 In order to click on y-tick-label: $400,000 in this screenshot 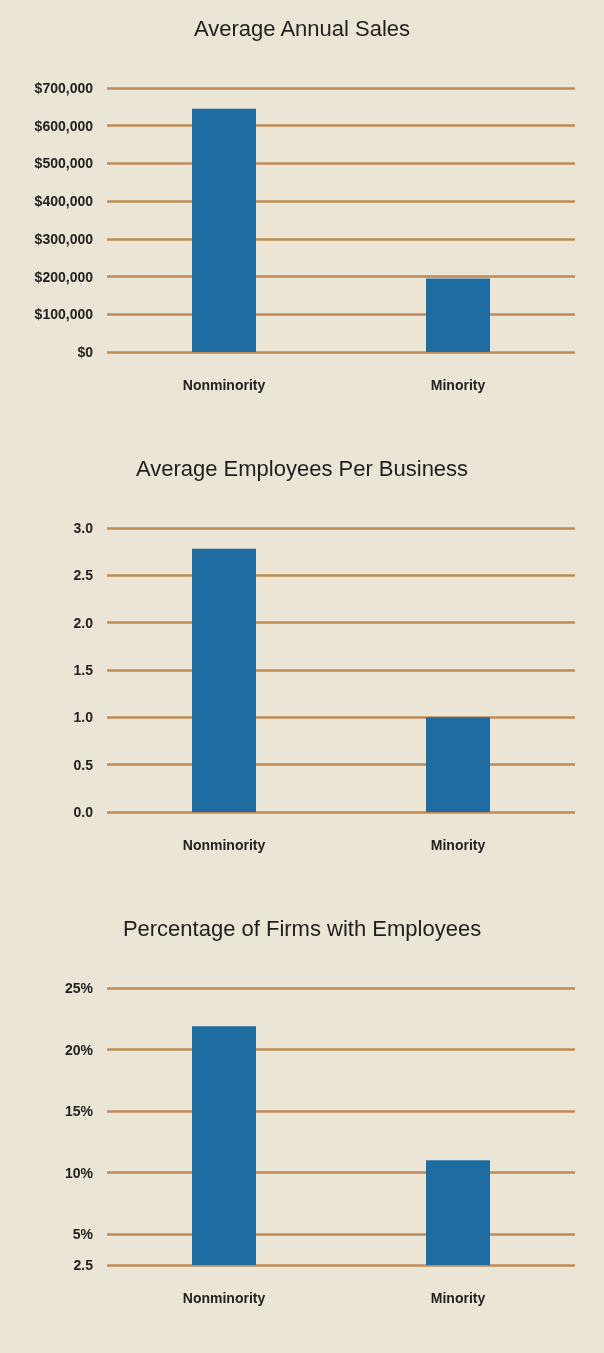, I will do `click(64, 201)`.